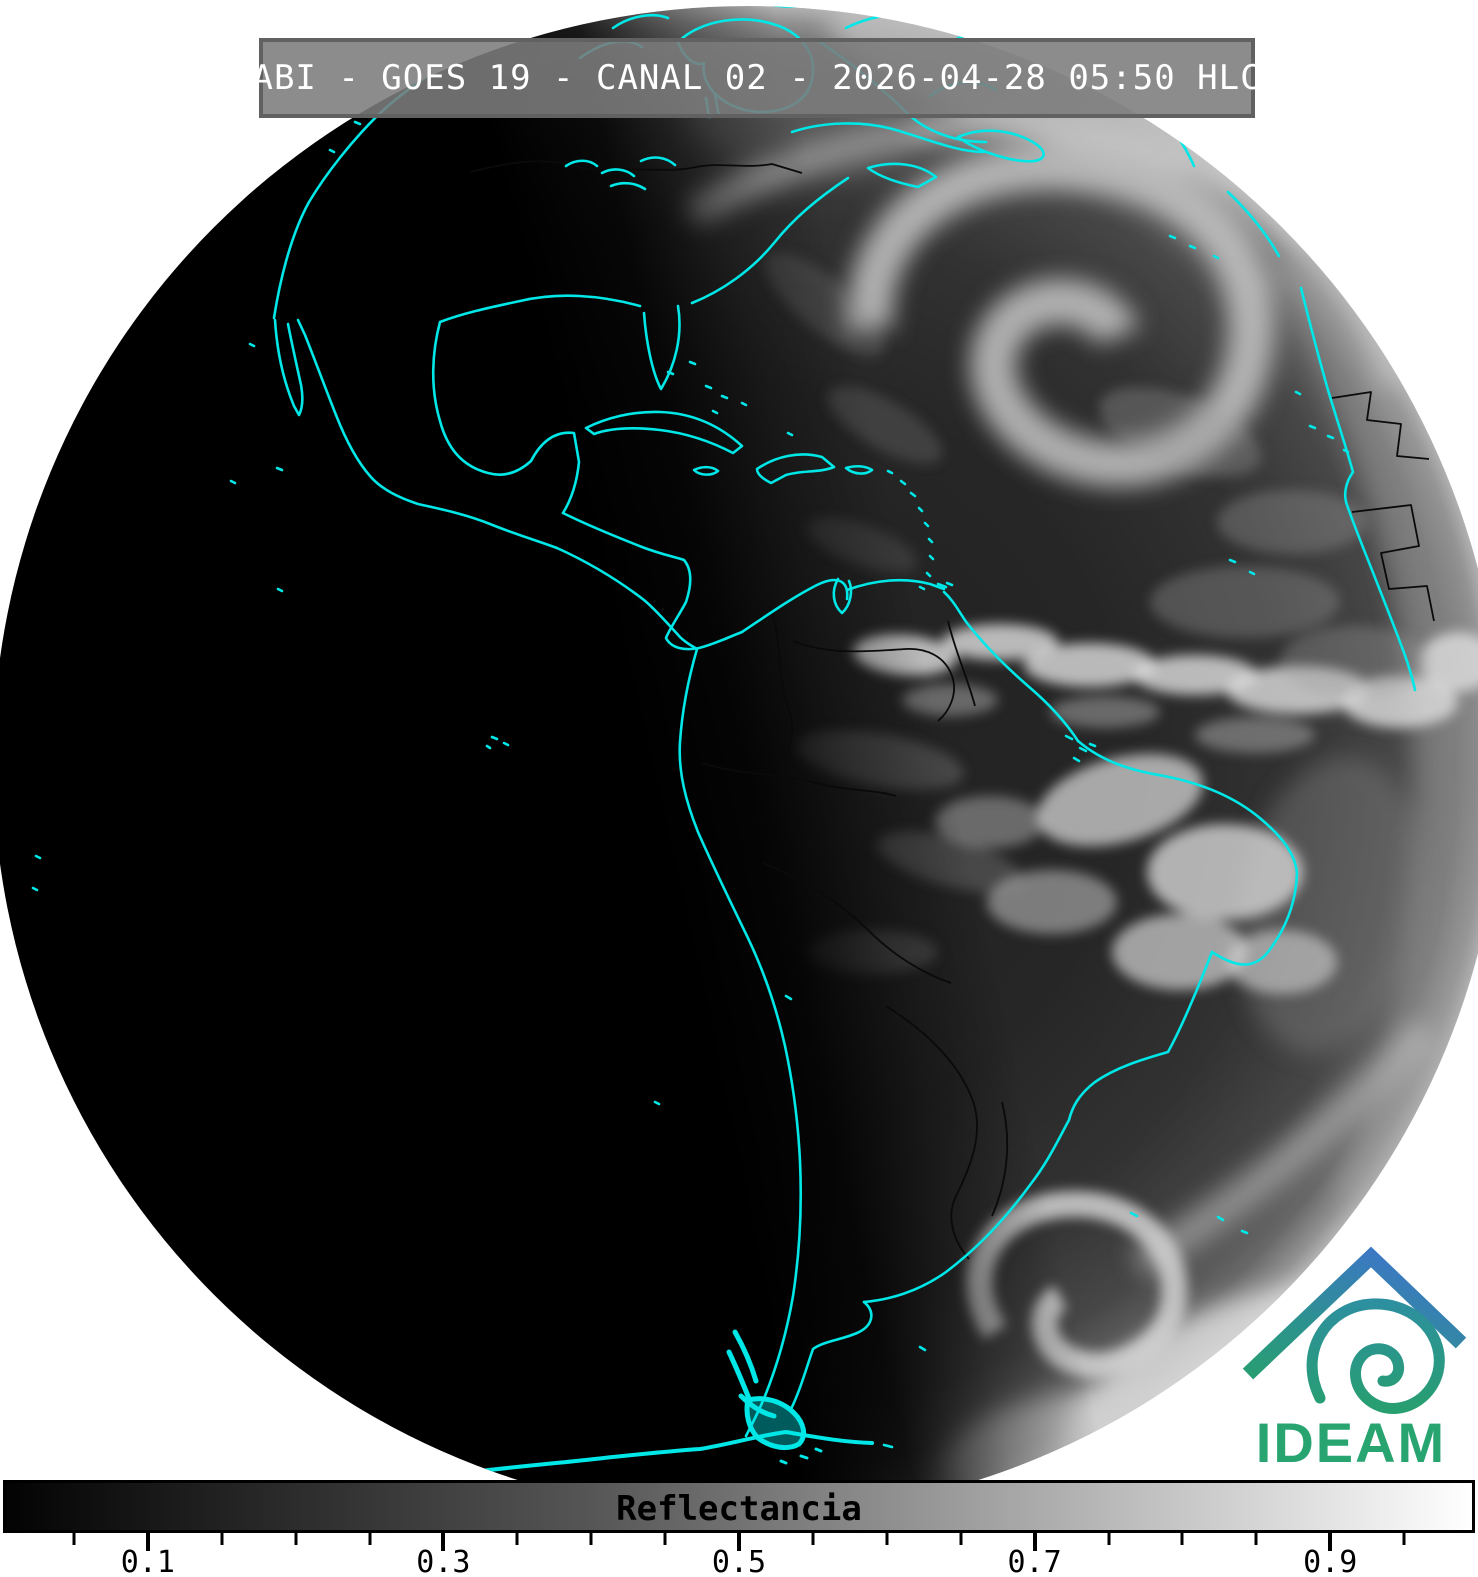 Image resolution: width=1478 pixels, height=1577 pixels. Describe the element at coordinates (739, 1509) in the screenshot. I see `colorbar-title: Reflectancia` at that location.